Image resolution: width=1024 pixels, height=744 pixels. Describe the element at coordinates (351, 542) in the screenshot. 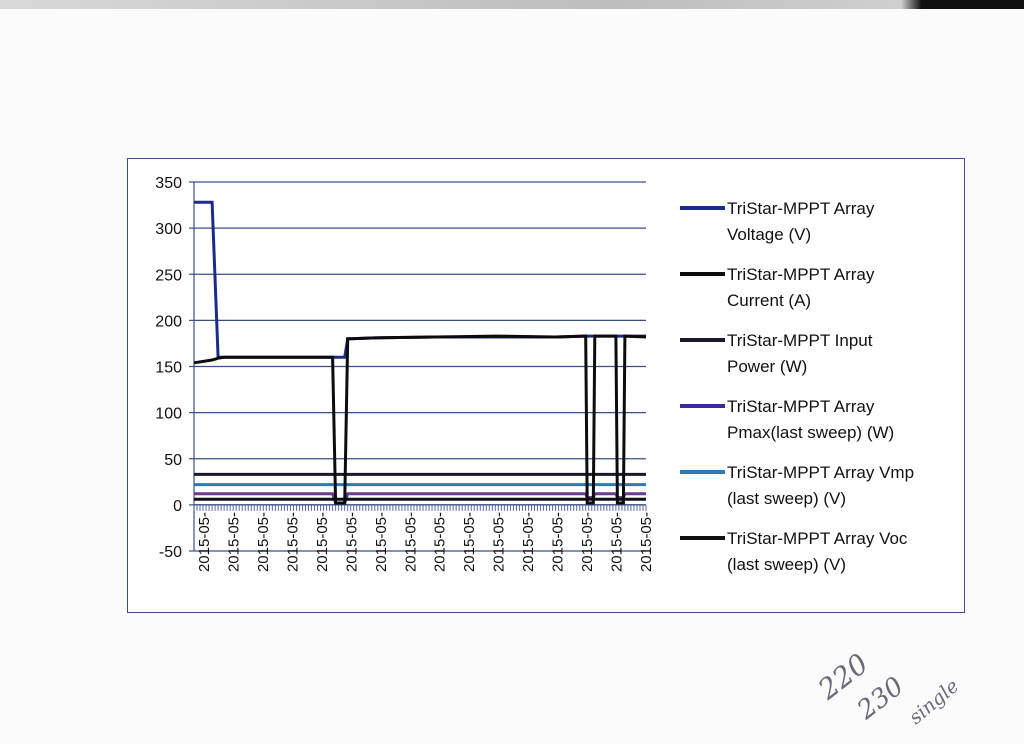

I see `x-tick-label-5: 2015-05-` at that location.